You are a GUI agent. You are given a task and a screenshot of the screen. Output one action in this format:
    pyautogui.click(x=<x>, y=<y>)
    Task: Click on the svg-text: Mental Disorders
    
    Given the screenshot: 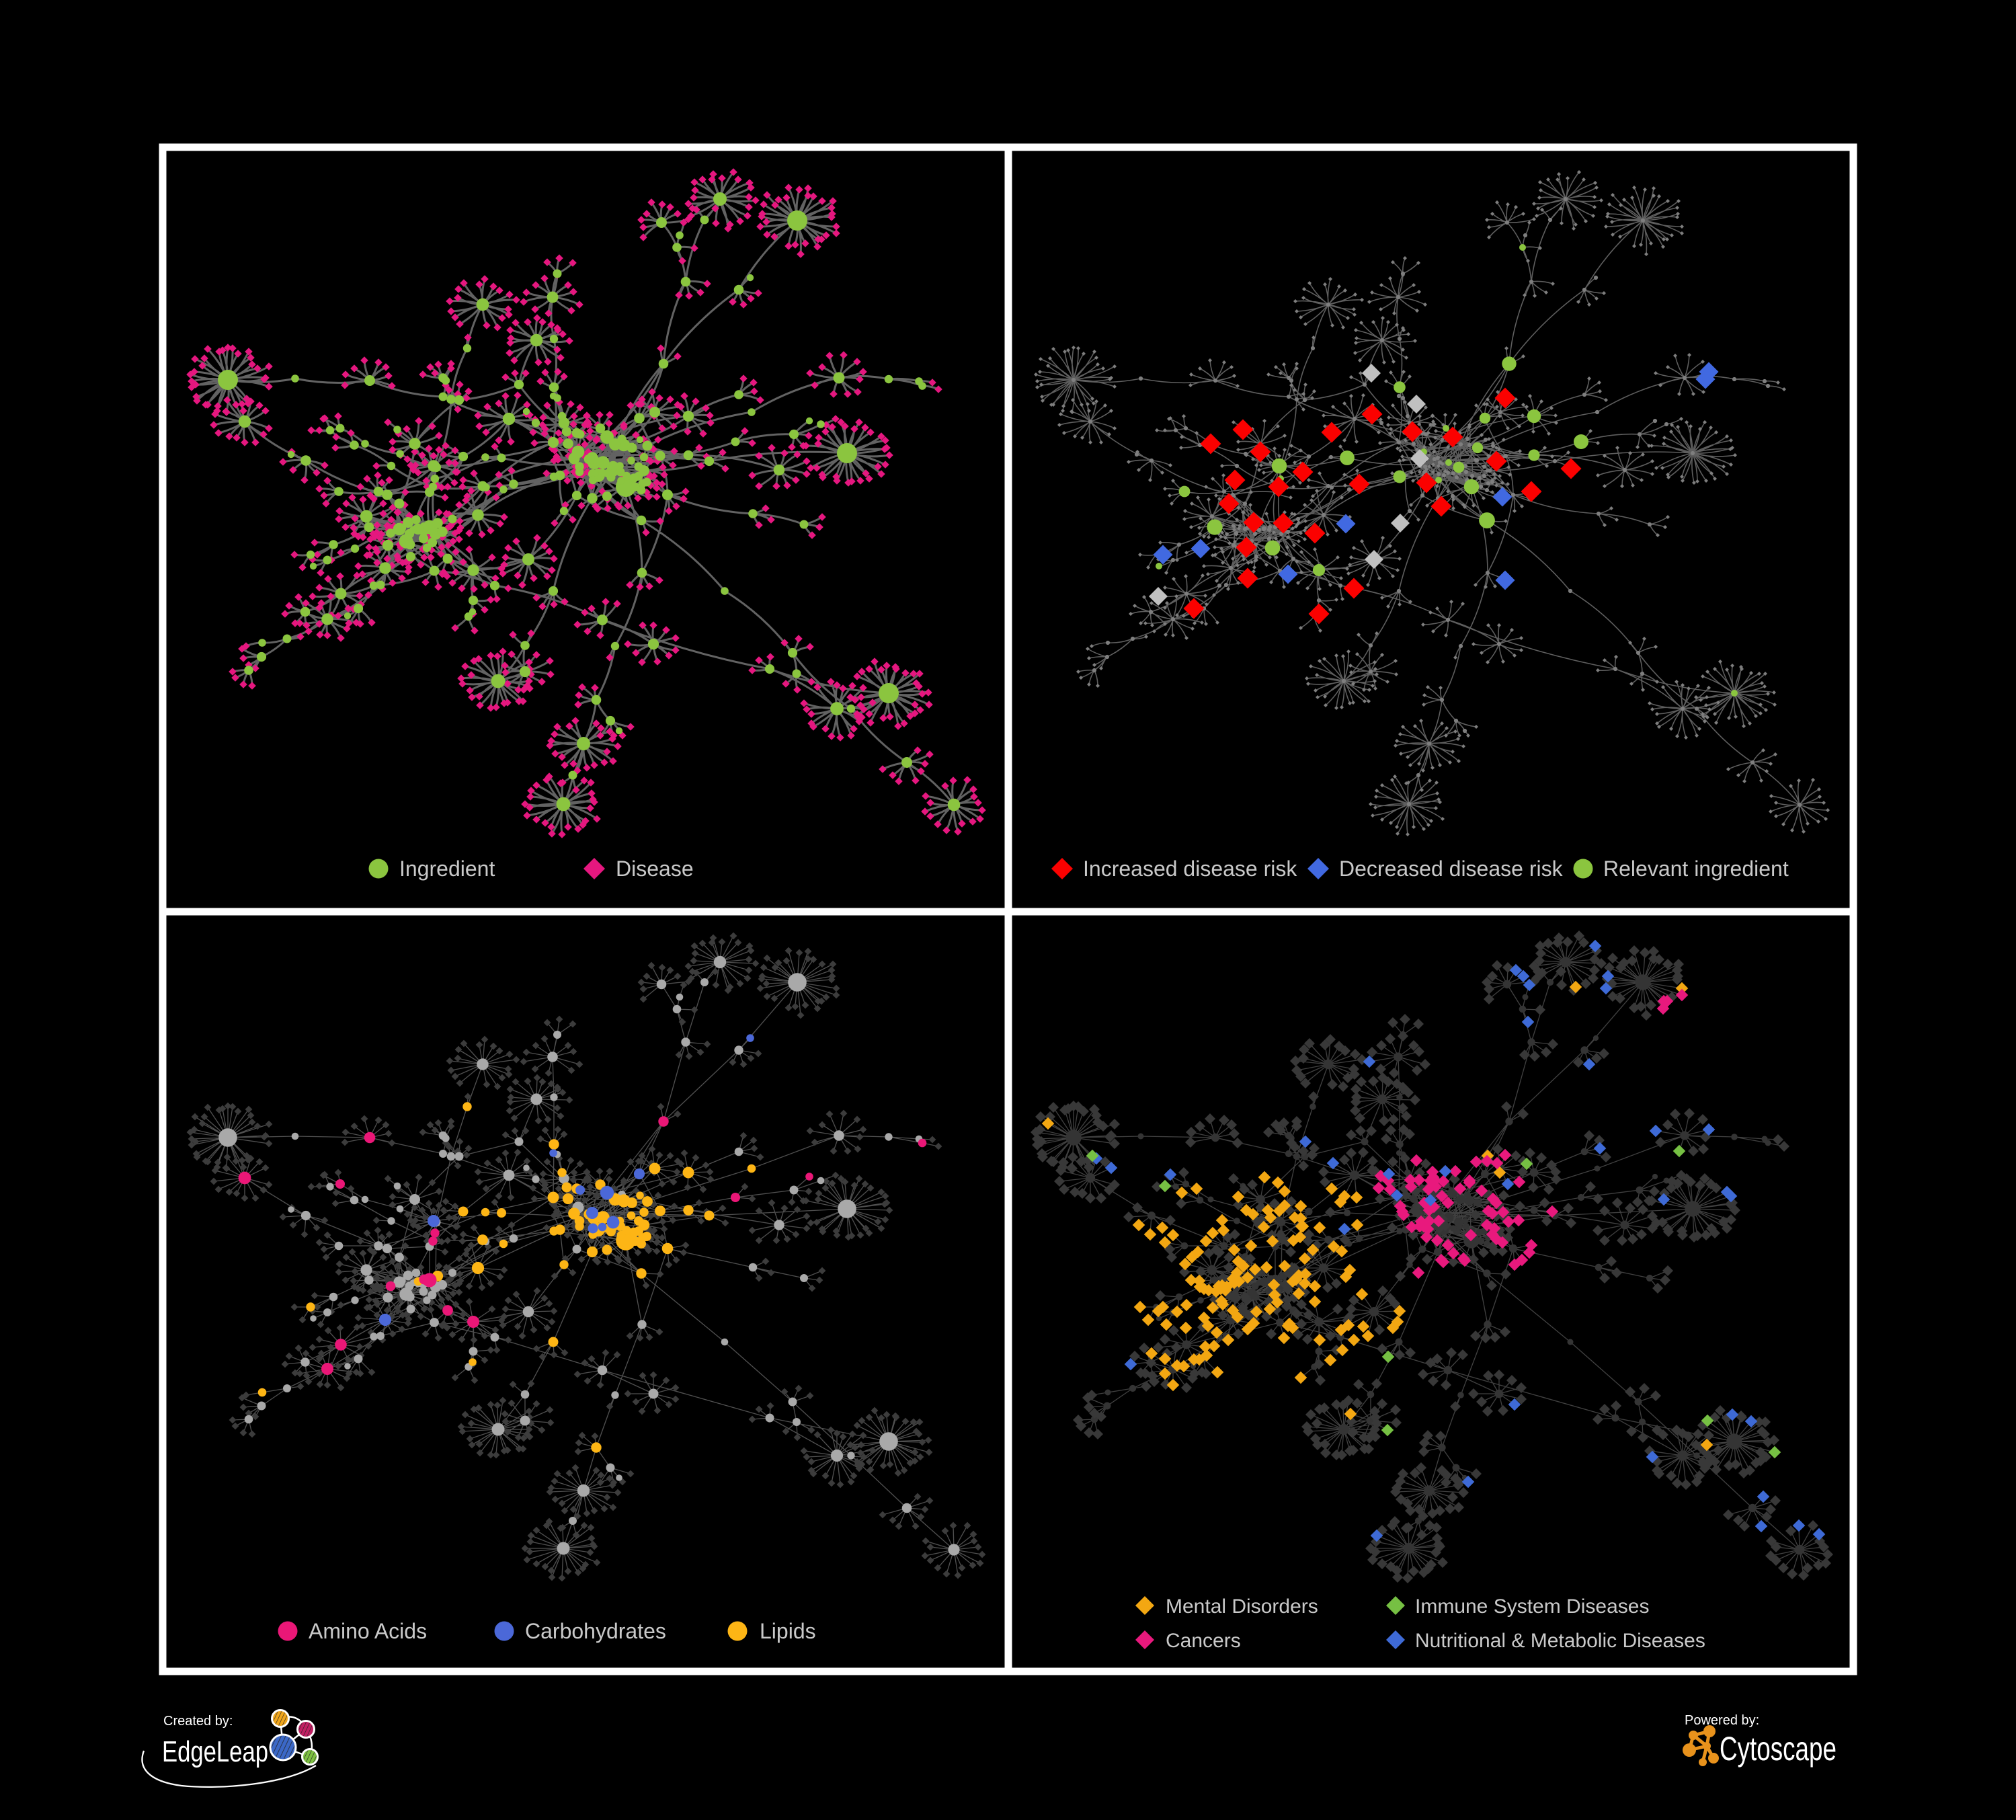 What is the action you would take?
    pyautogui.click(x=1242, y=1606)
    